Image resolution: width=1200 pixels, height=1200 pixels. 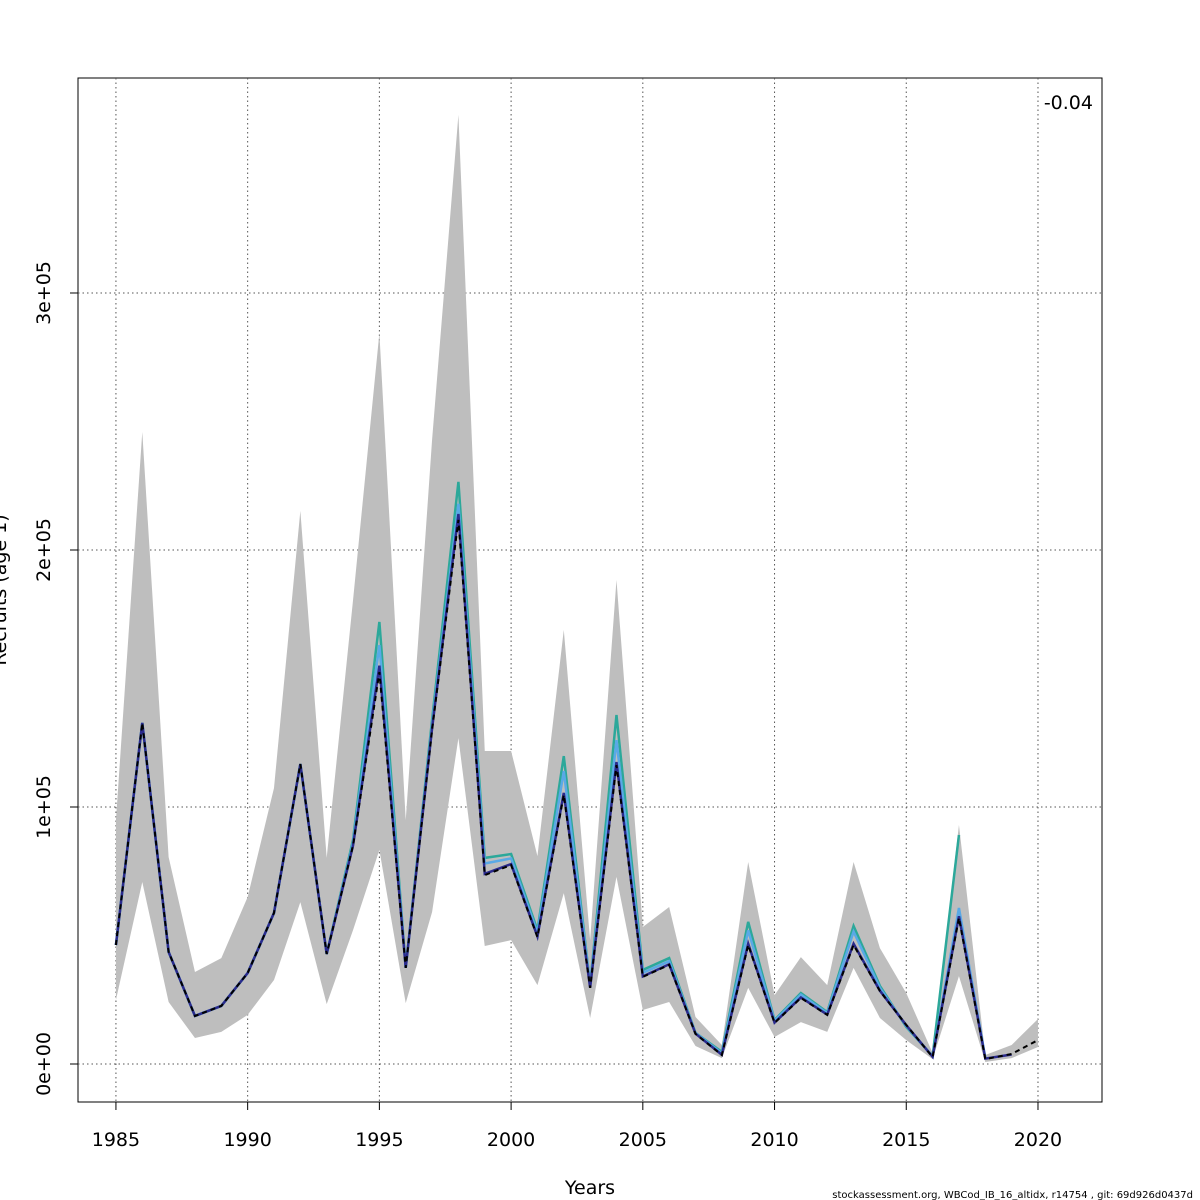 What do you see at coordinates (44, 550) in the screenshot?
I see `y-tick-label: 2e+05` at bounding box center [44, 550].